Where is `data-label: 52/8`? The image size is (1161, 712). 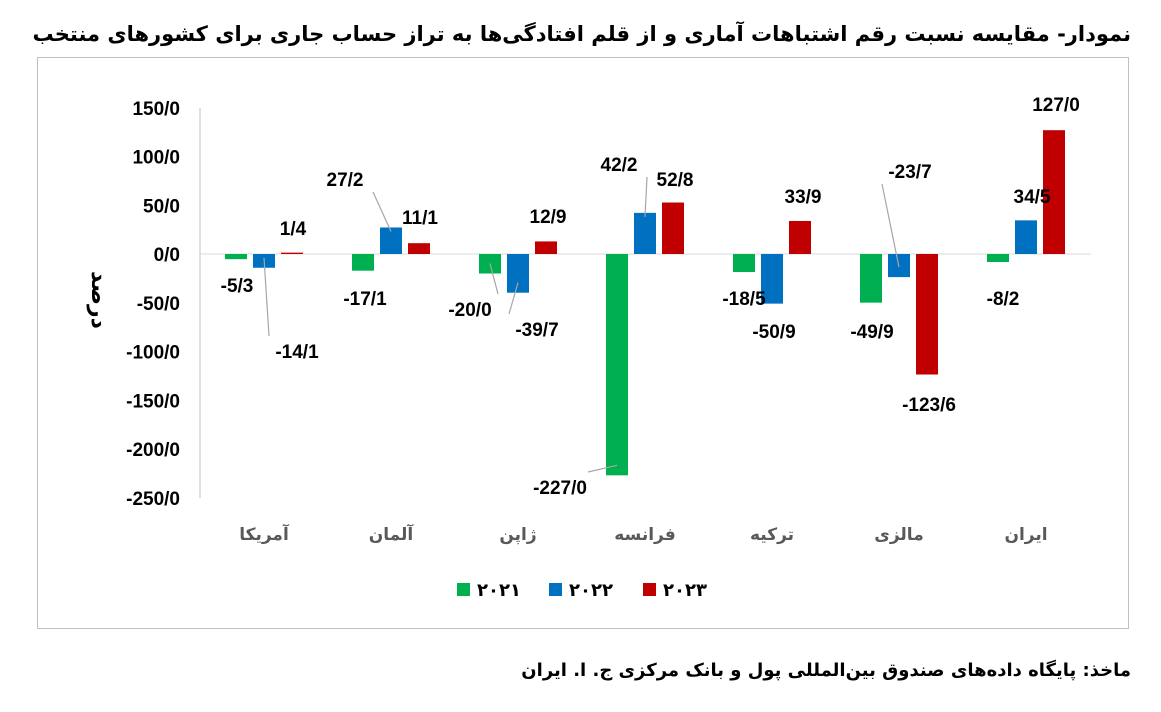 data-label: 52/8 is located at coordinates (675, 180).